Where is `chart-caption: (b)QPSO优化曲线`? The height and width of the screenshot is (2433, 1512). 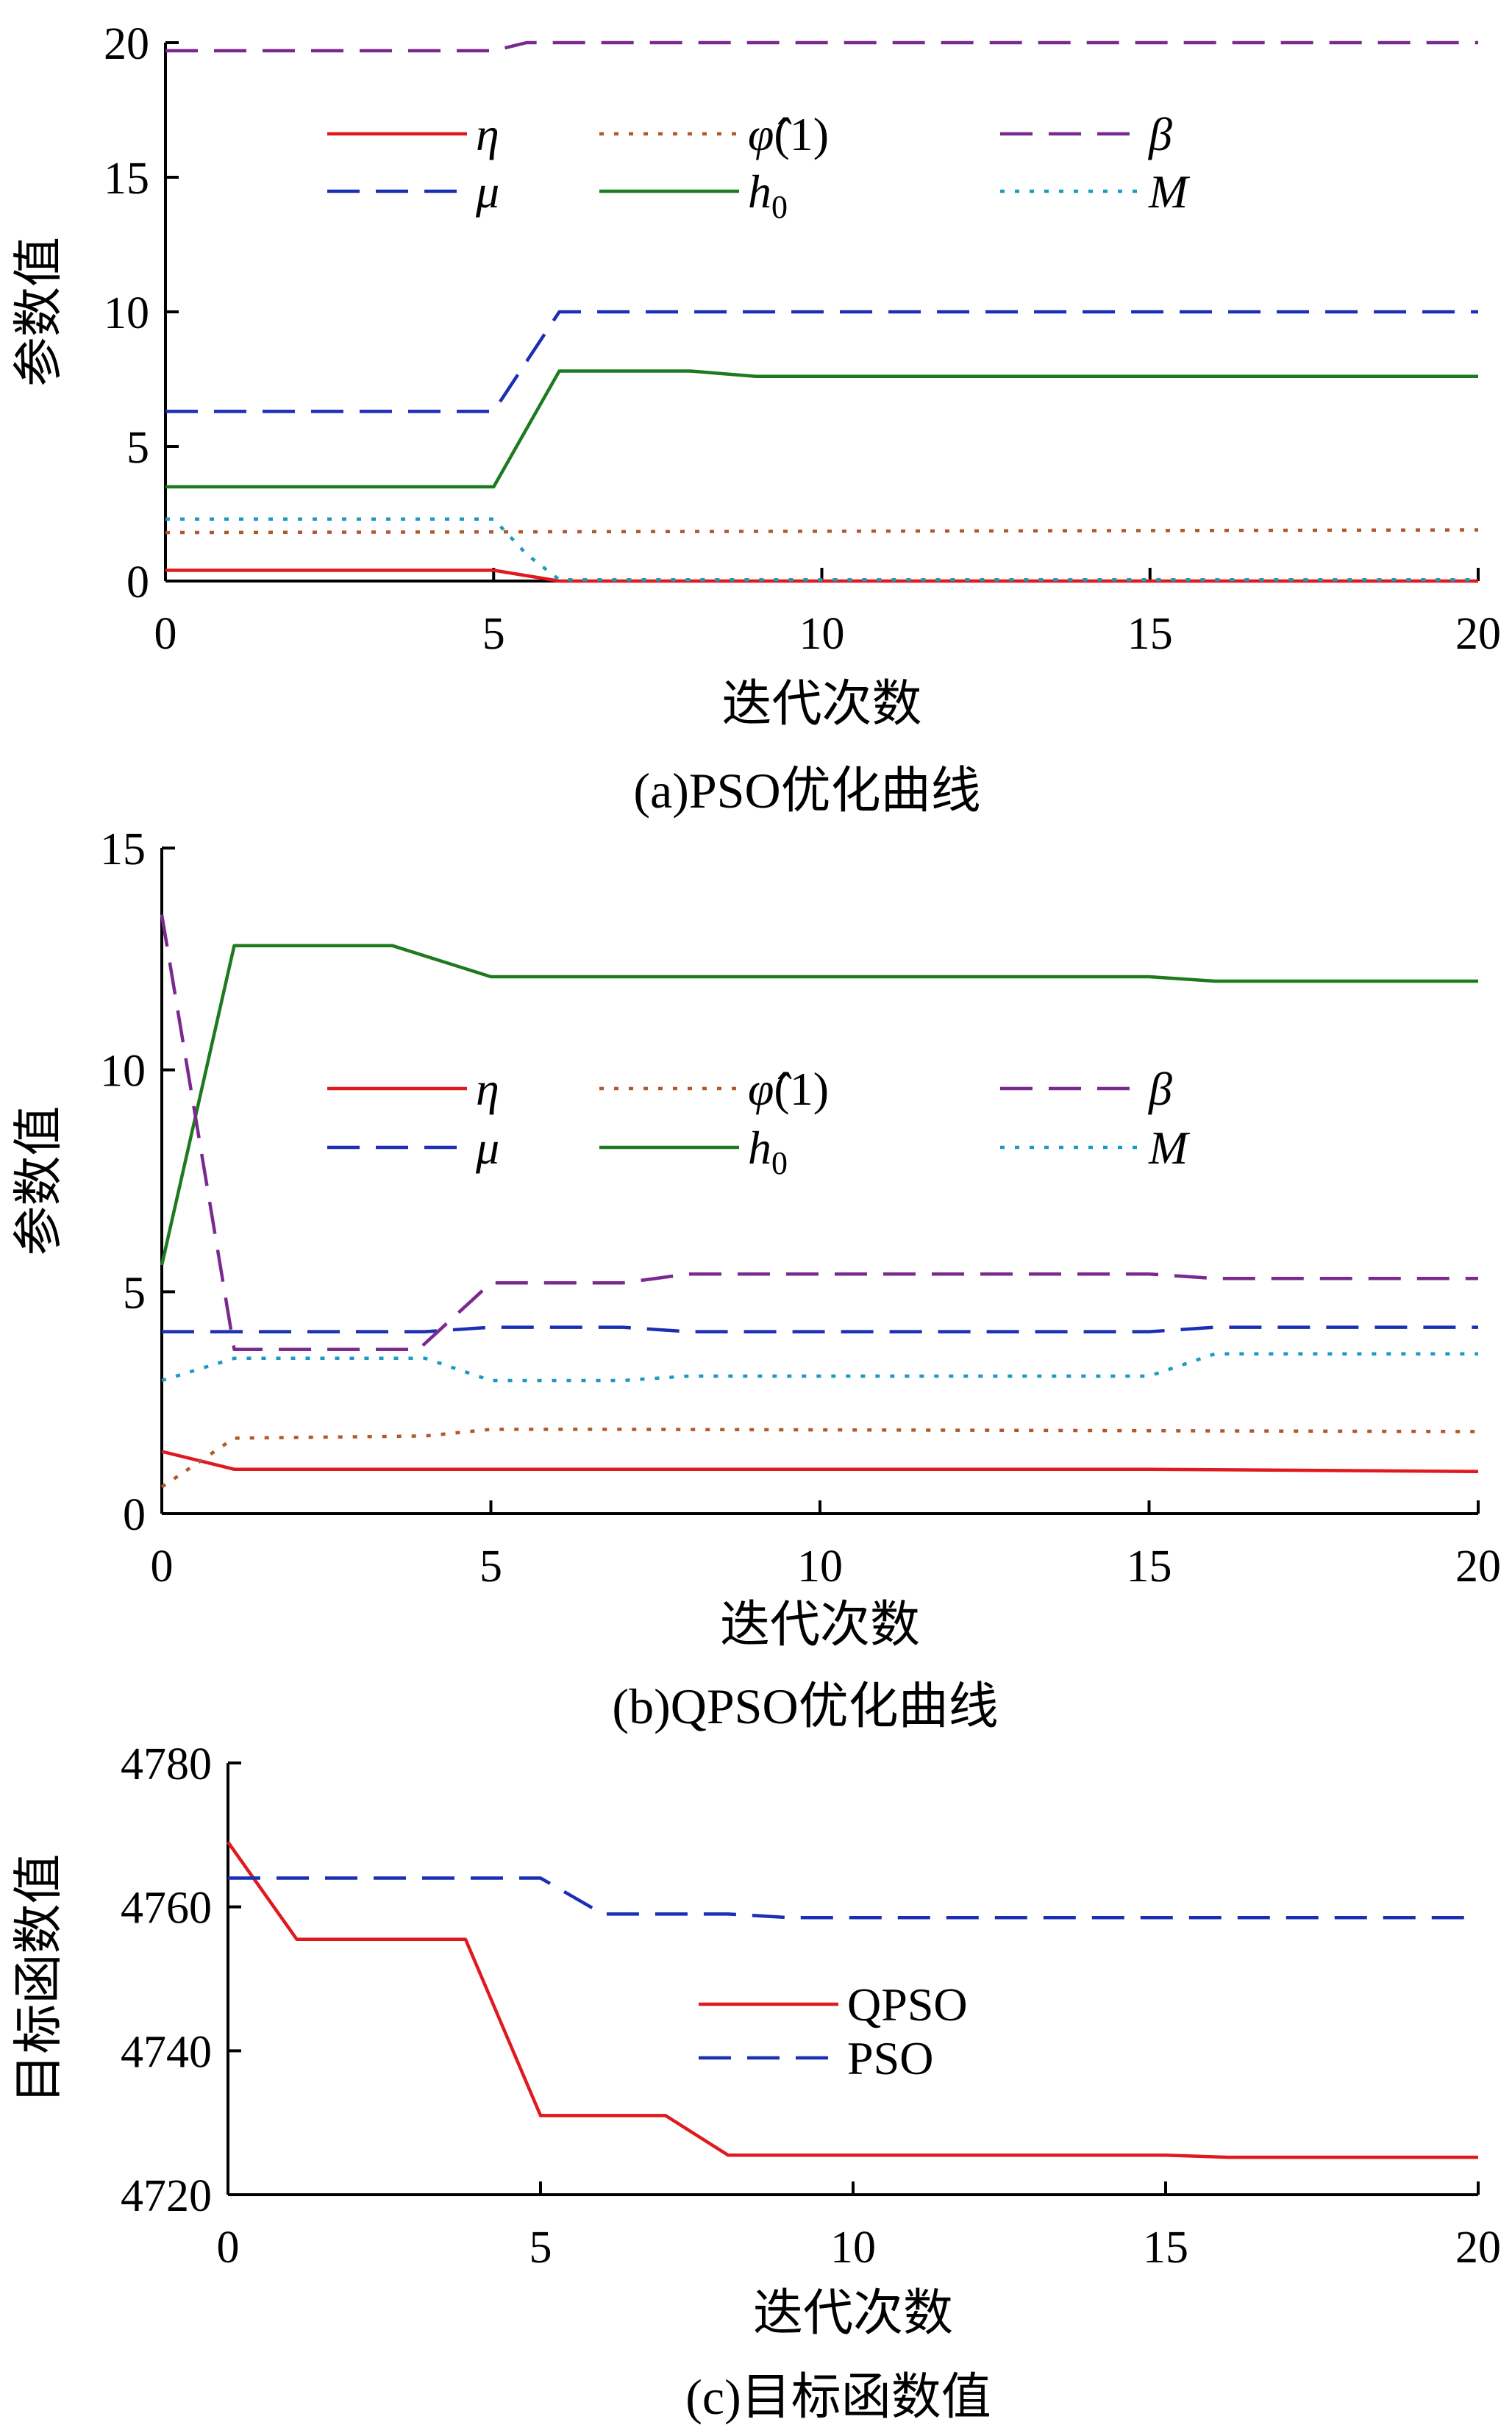
chart-caption: (b)QPSO优化曲线 is located at coordinates (805, 1706).